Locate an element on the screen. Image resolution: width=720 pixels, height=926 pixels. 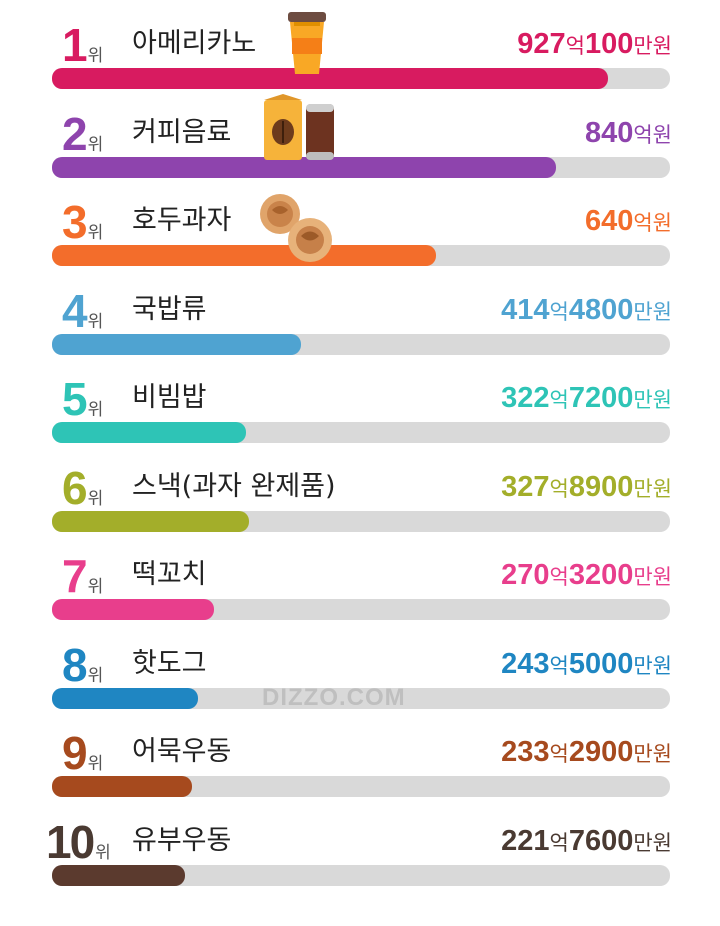
category-label: 어묵우동 is located at coordinates (182, 751).